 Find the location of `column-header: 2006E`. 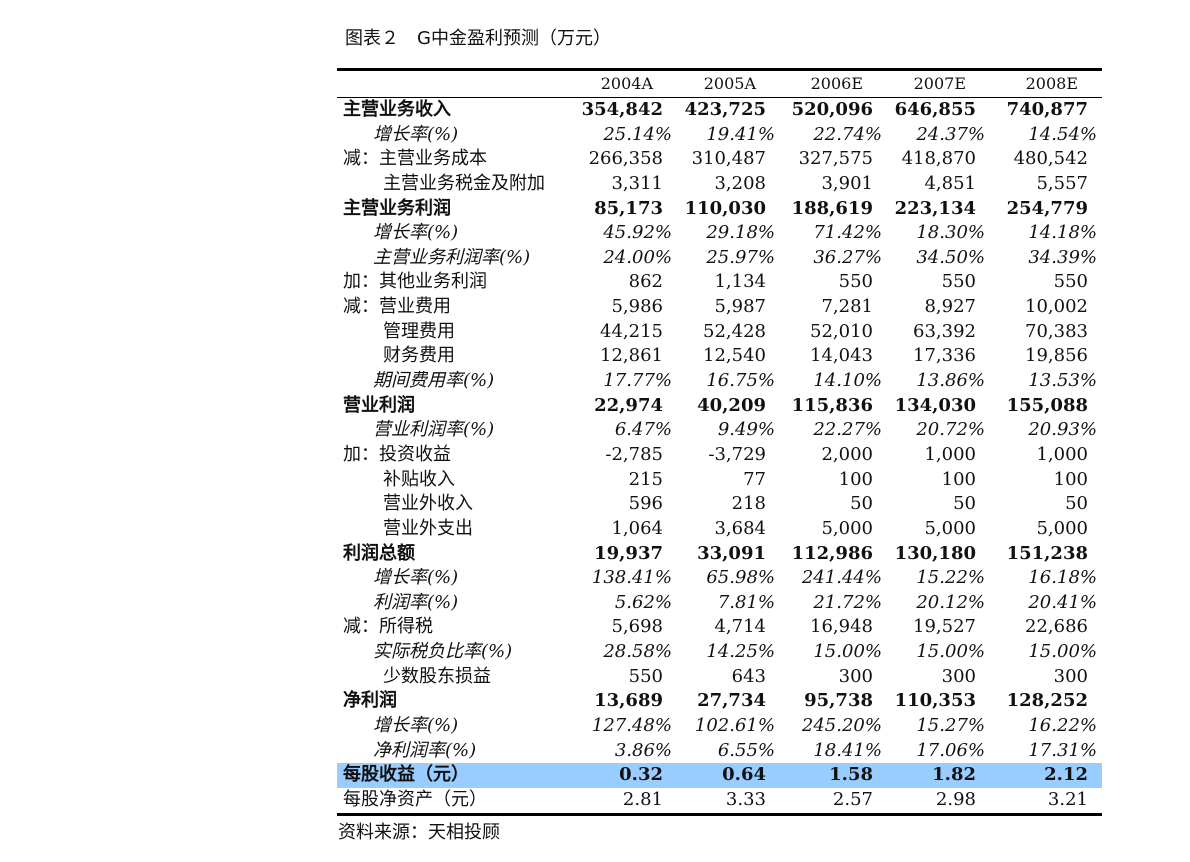

column-header: 2006E is located at coordinates (836, 83).